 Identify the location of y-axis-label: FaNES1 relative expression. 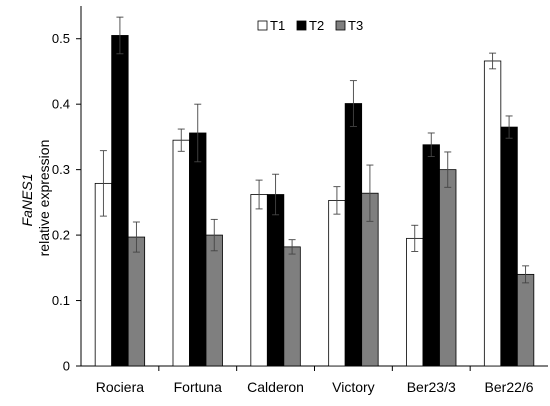
(35, 198).